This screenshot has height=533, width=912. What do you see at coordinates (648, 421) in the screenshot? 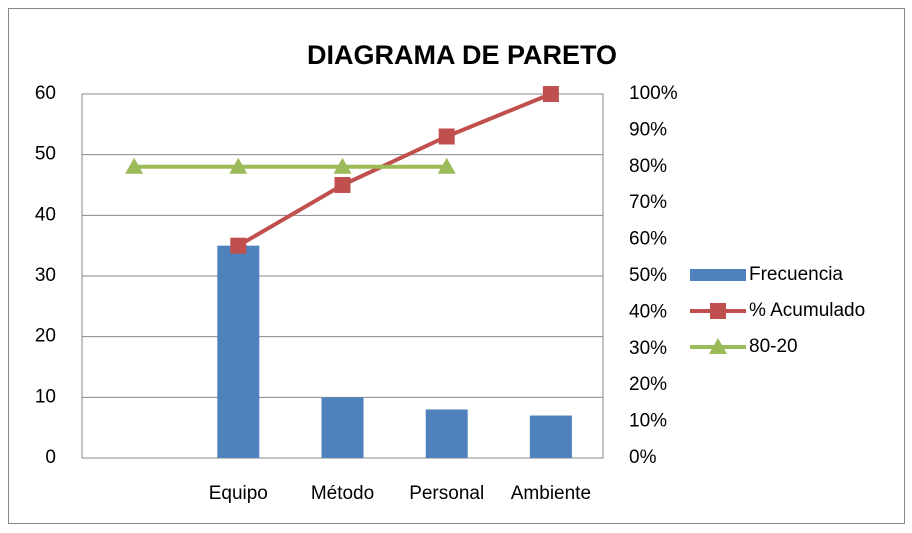
I see `y2-tick-label: 10%` at bounding box center [648, 421].